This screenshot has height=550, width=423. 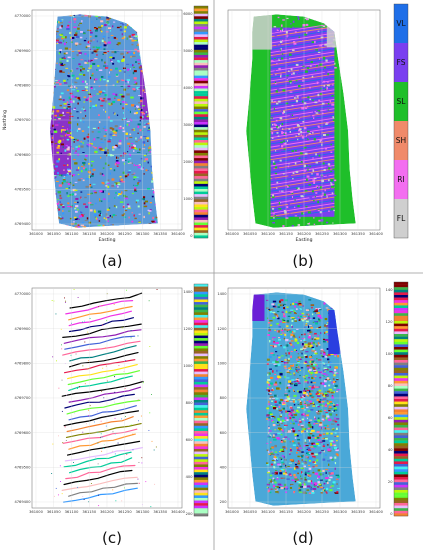 I want to click on y-tick-label: 400, so click(x=224, y=468).